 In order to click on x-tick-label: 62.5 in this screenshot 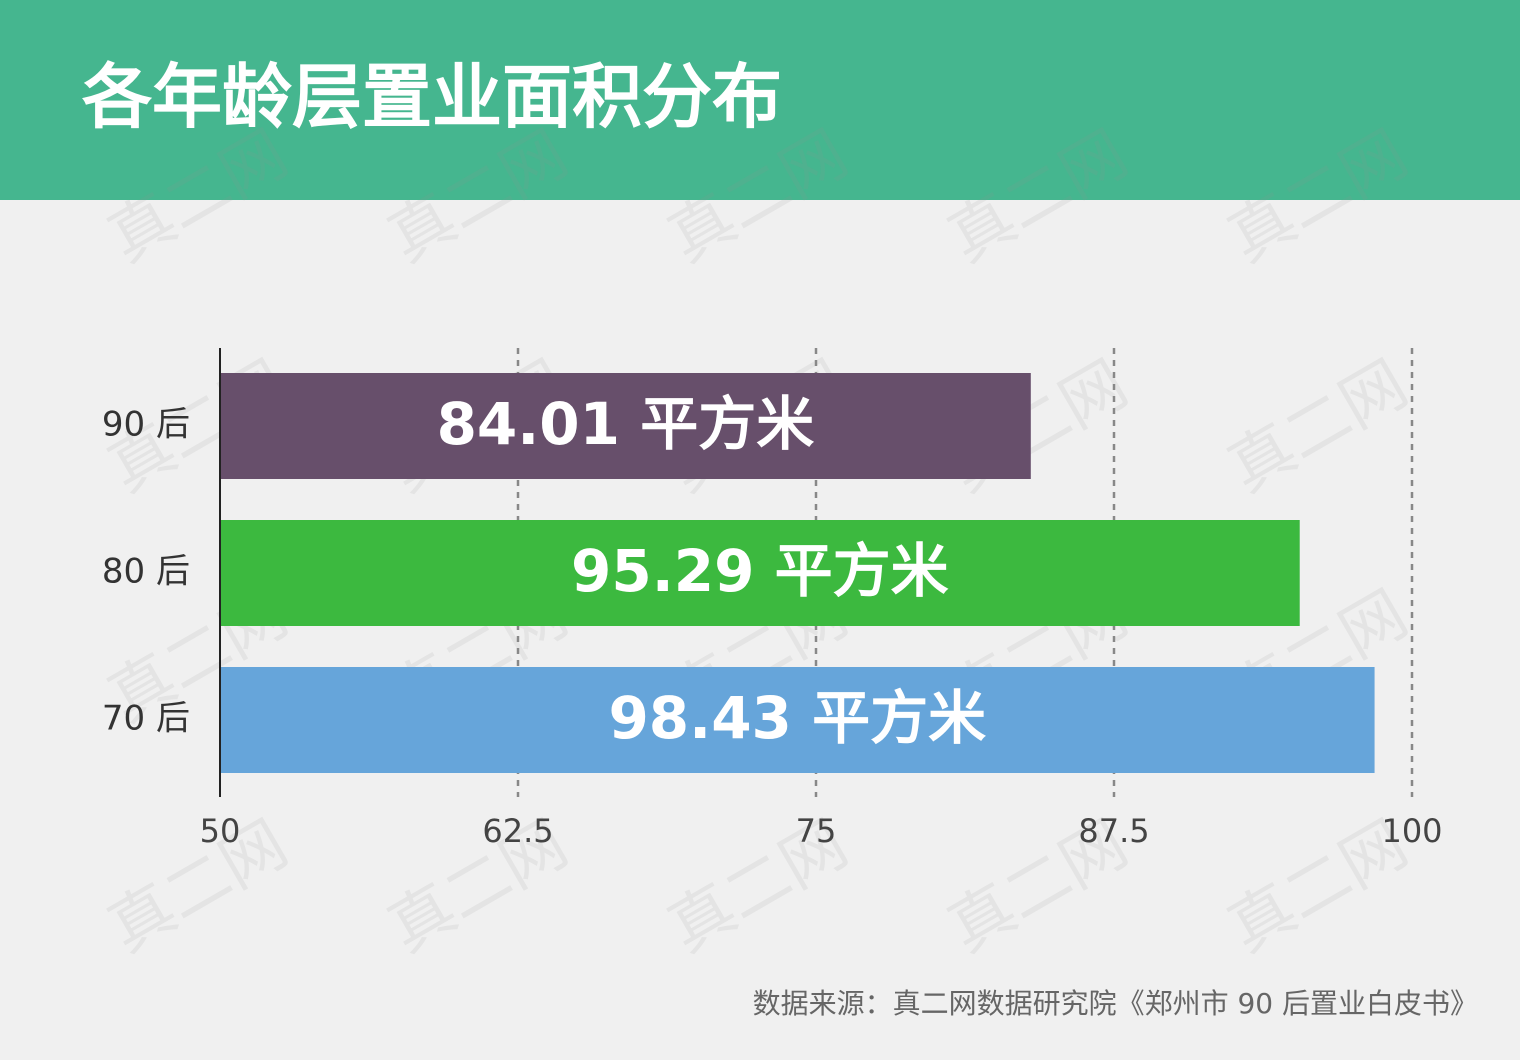, I will do `click(517, 831)`.